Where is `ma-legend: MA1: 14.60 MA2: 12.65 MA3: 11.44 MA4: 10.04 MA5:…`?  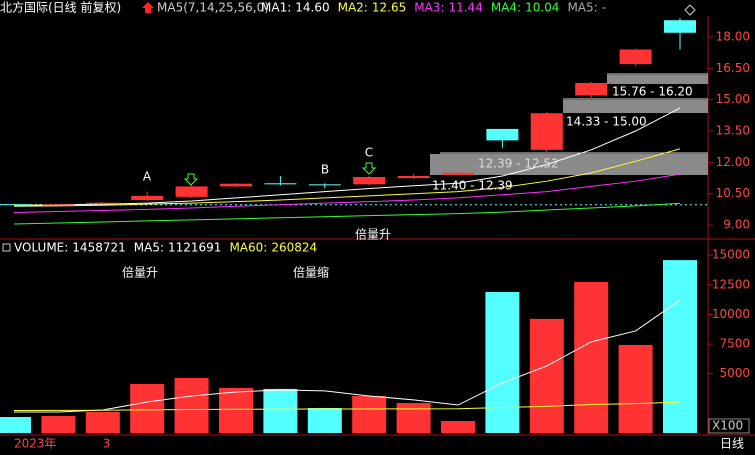
ma-legend: MA1: 14.60 MA2: 12.65 MA3: 11.44 MA4: 10.04 MA5:… is located at coordinates (433, 8).